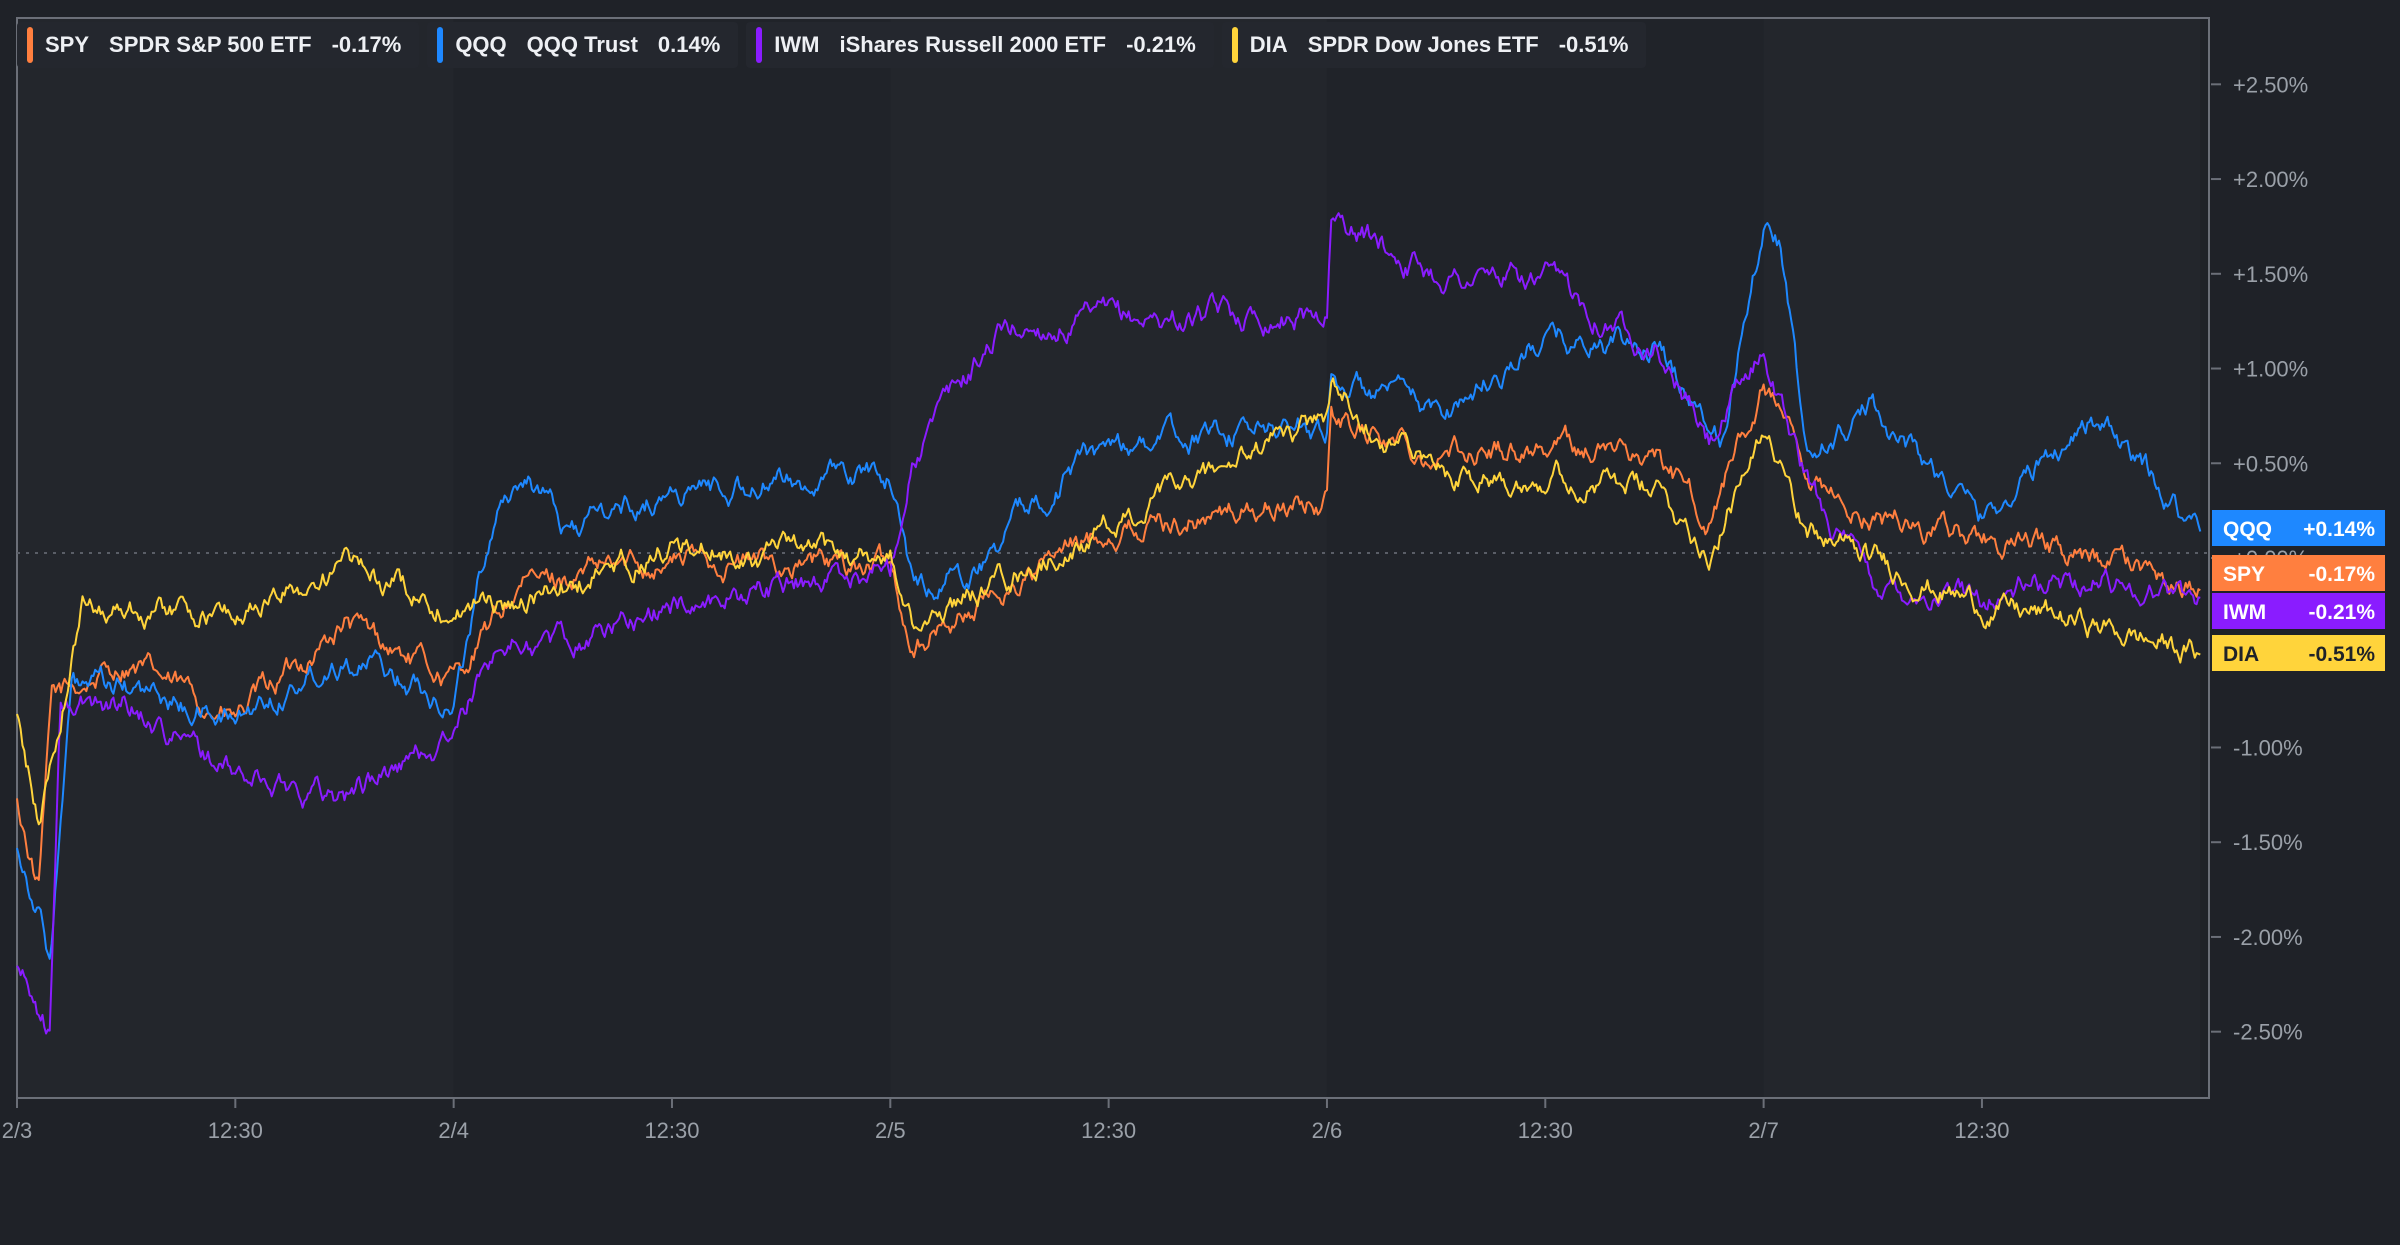 This screenshot has width=2400, height=1245. I want to click on end-label-value: -0.17%, so click(2341, 574).